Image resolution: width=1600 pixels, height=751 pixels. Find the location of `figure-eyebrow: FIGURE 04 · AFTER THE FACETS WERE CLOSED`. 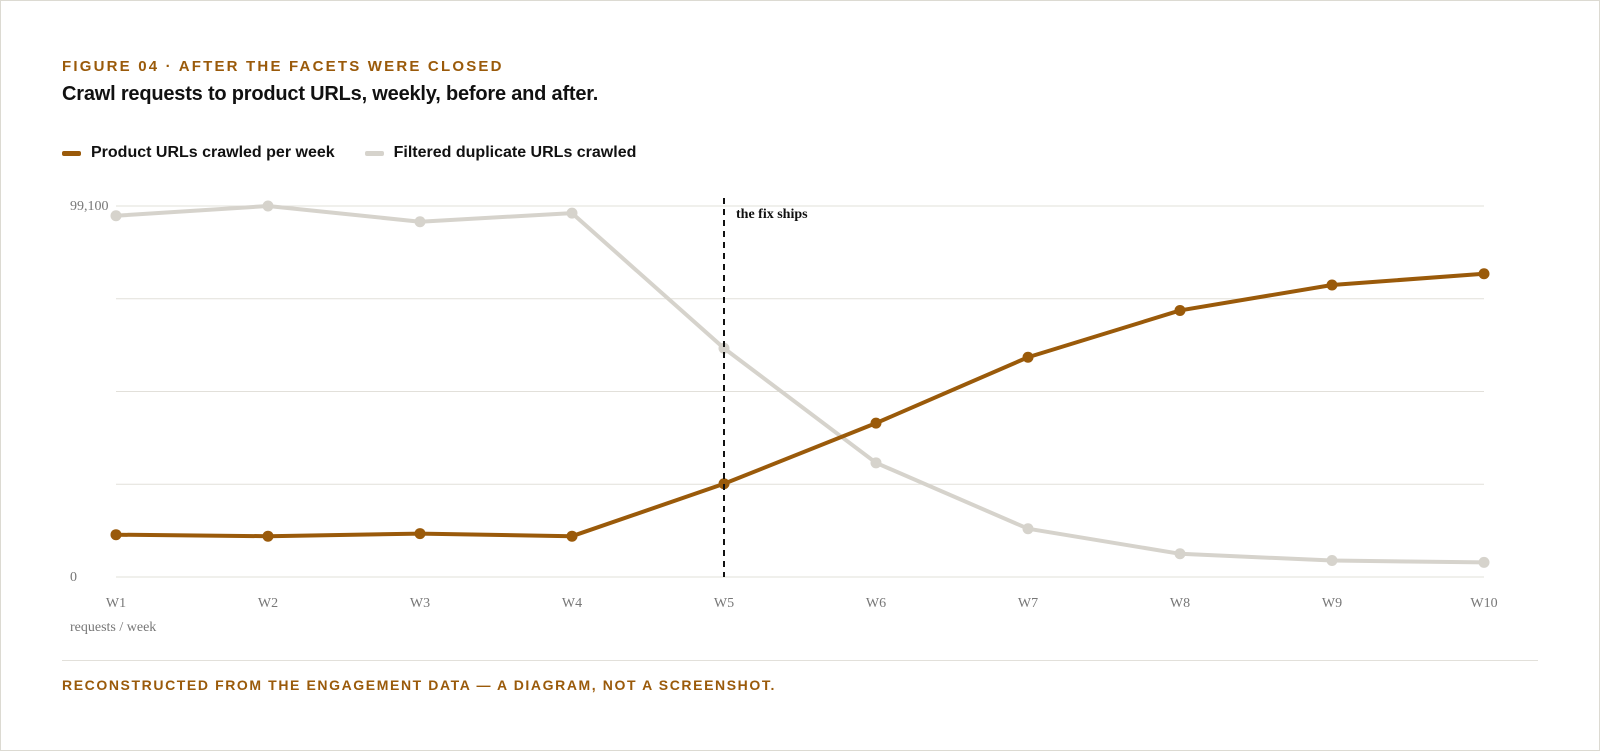

figure-eyebrow: FIGURE 04 · AFTER THE FACETS WERE CLOSED is located at coordinates (283, 66).